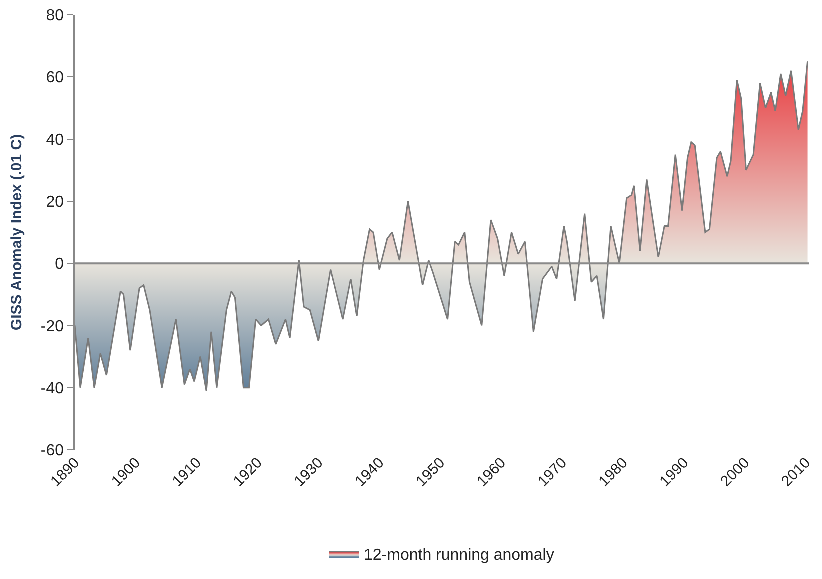 This screenshot has height=579, width=822. Describe the element at coordinates (55, 140) in the screenshot. I see `y-tick-label: 40` at that location.